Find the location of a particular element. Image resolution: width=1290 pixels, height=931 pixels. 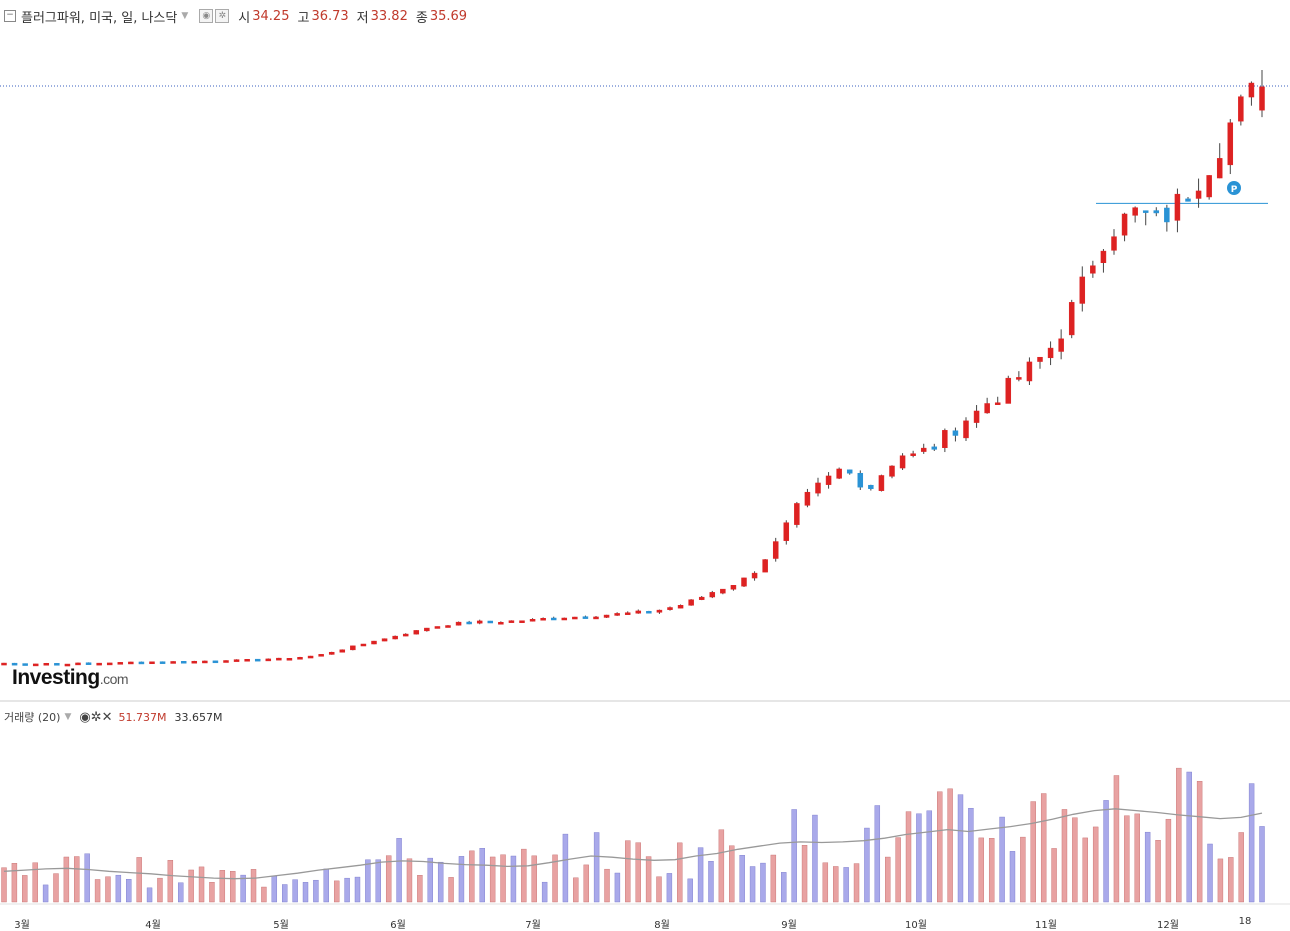

collapse-icon: − is located at coordinates (10, 16).